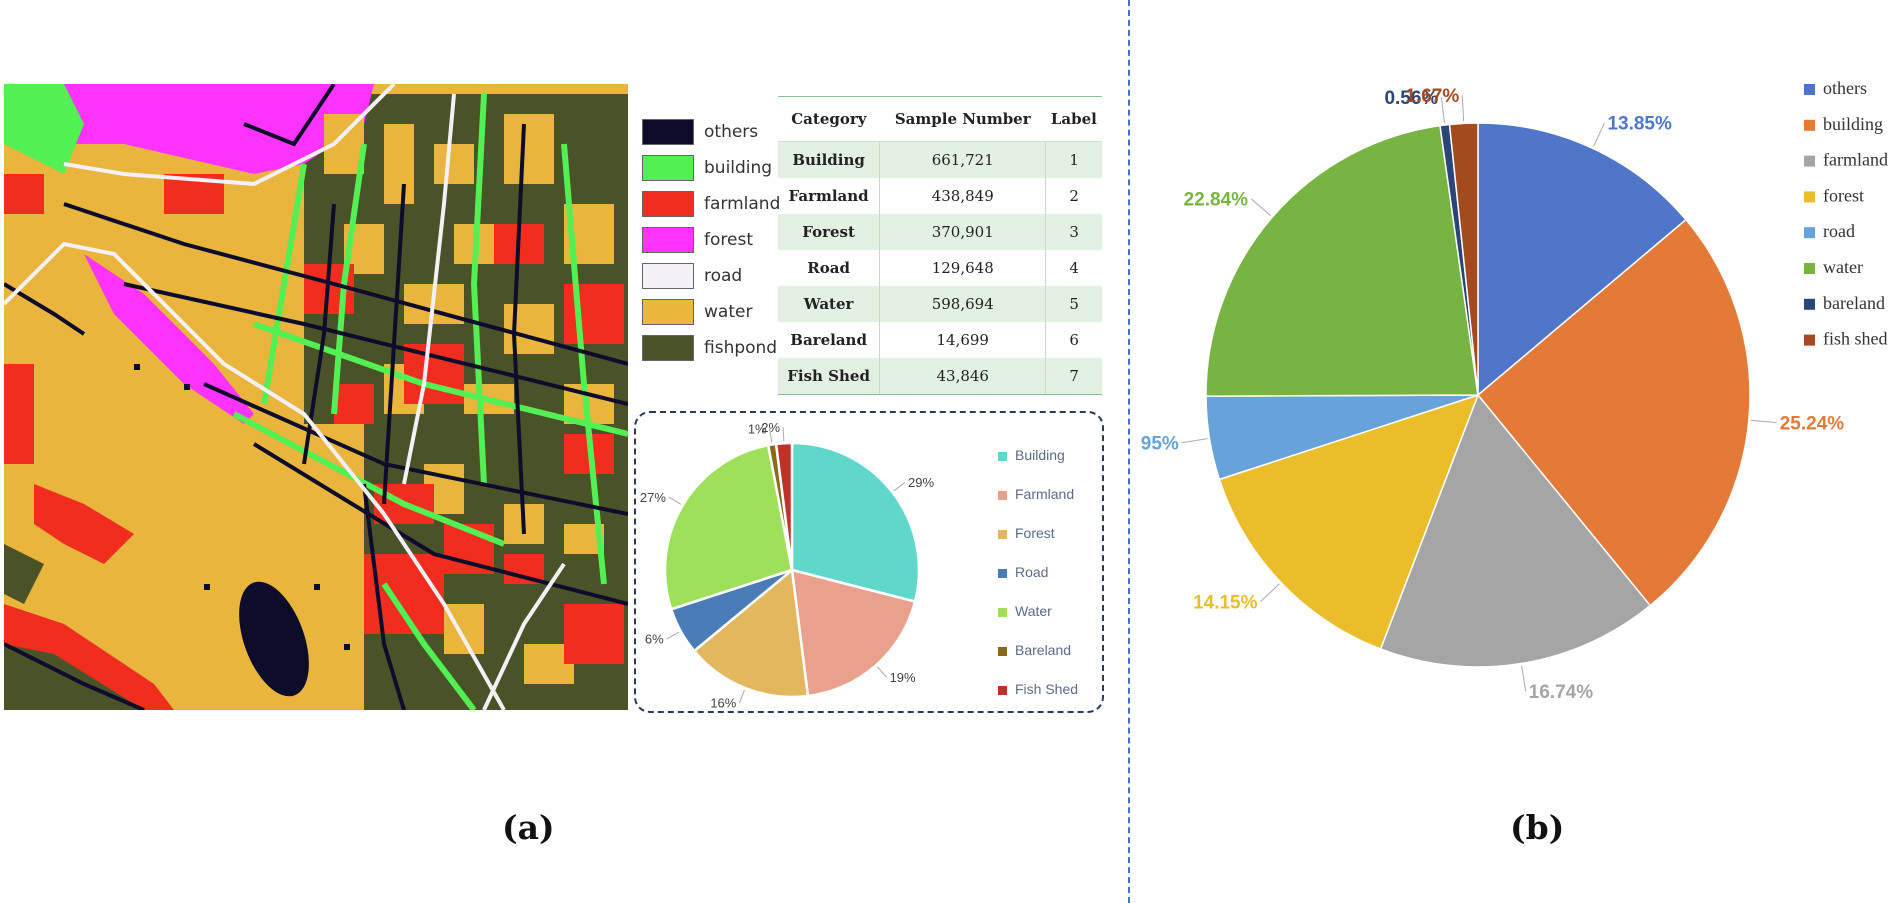 The image size is (1900, 903). I want to click on legend-label-road: road, so click(1839, 231).